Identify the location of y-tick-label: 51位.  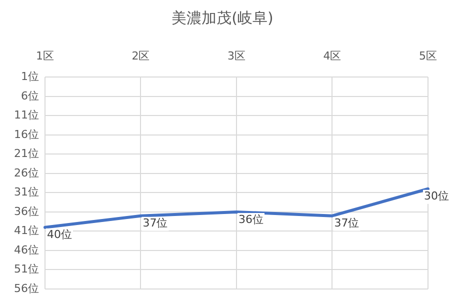
(26, 269).